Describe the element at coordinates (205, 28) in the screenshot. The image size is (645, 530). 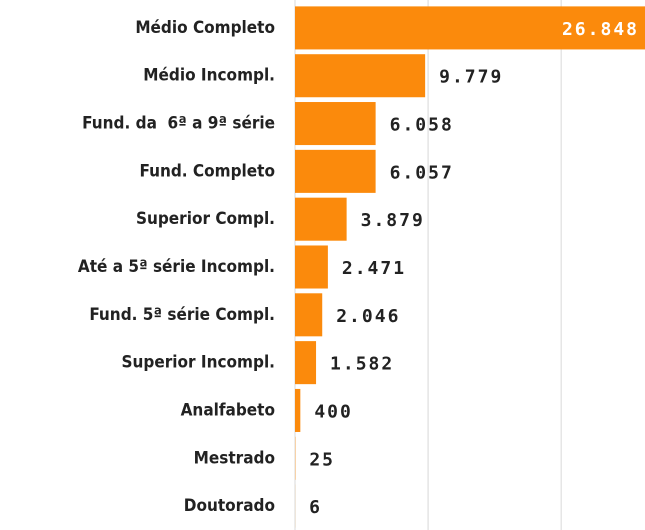
I see `category-label: Médio Completo` at that location.